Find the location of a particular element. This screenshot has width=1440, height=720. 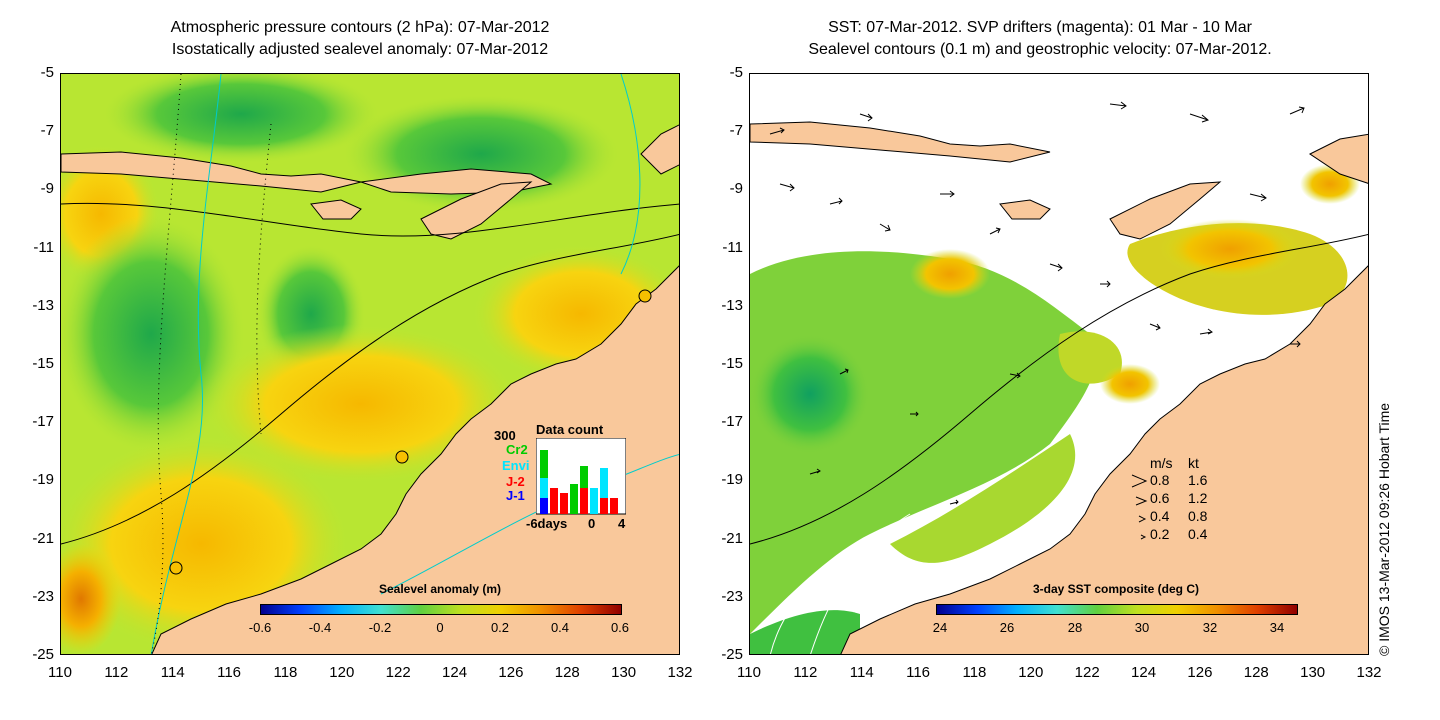

y-tick-label: -17 is located at coordinates (43, 422).